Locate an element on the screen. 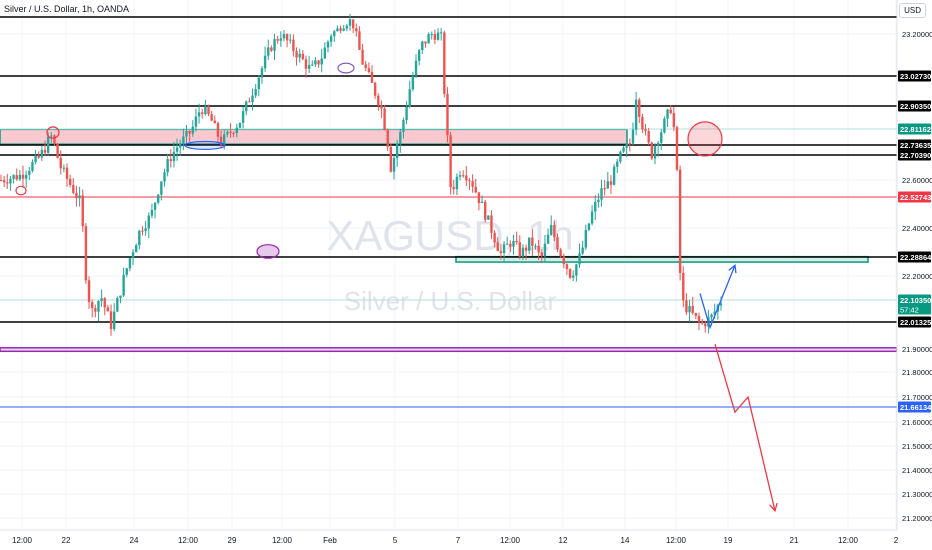  y-tick-label: 21.50000 is located at coordinates (917, 446).